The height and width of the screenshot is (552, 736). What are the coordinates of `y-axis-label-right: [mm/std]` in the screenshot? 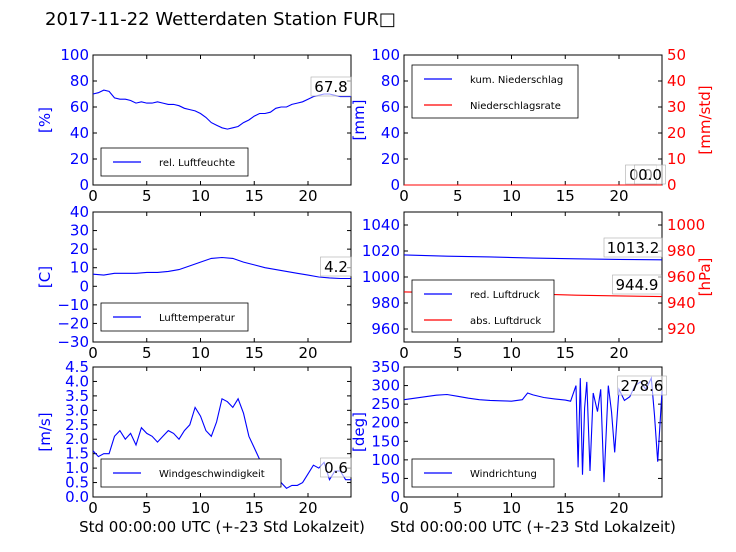 It's located at (705, 119).